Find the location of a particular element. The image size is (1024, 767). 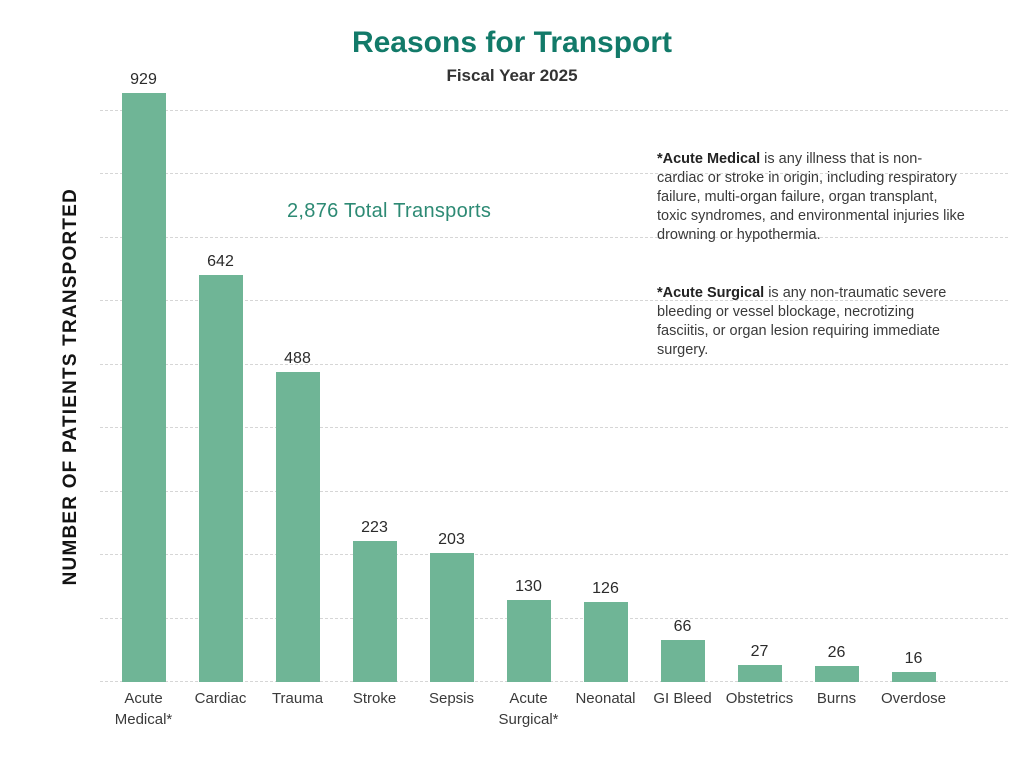

bar-value-acute-medical: 929 is located at coordinates (143, 79).